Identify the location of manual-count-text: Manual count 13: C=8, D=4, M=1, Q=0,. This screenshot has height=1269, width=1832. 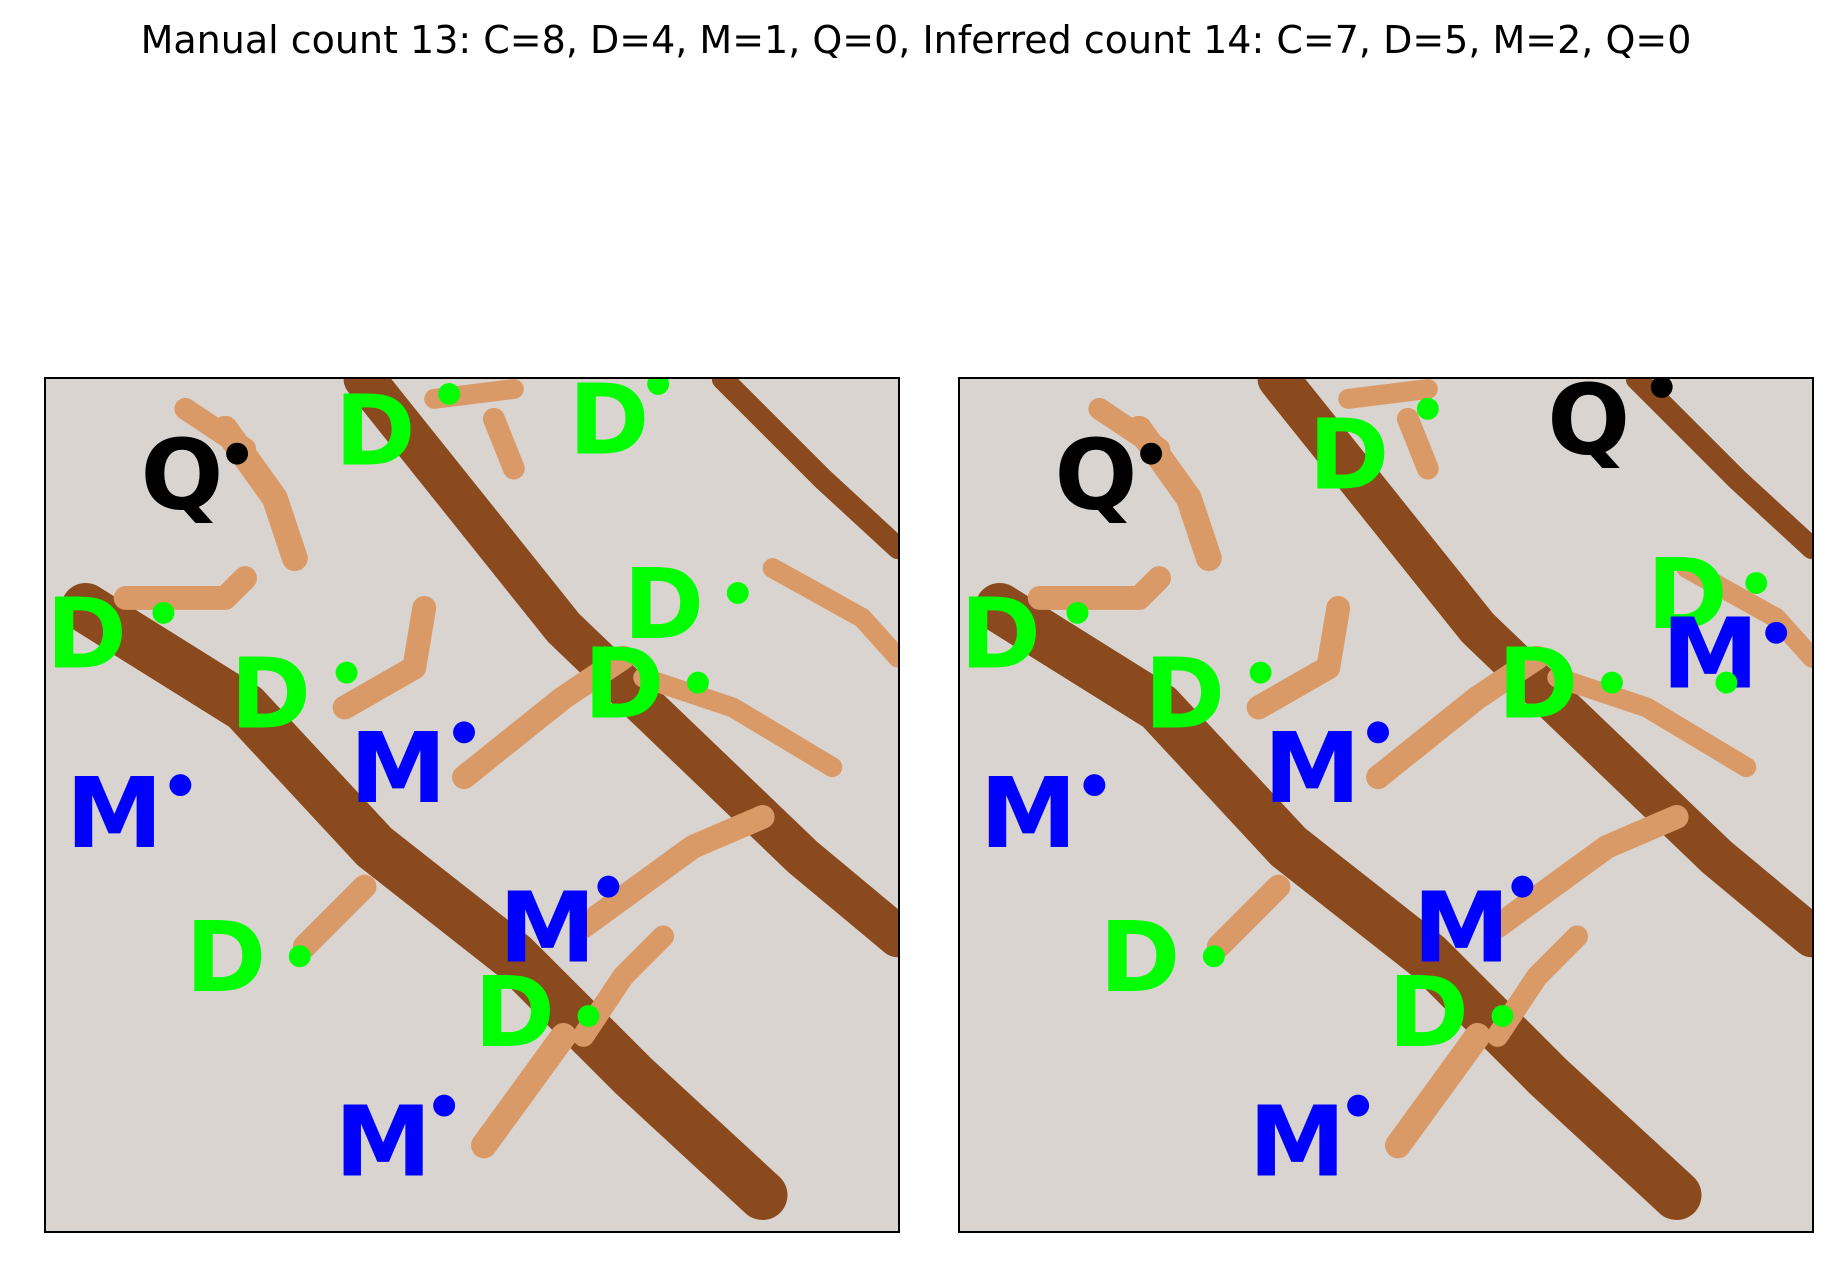
(525, 40).